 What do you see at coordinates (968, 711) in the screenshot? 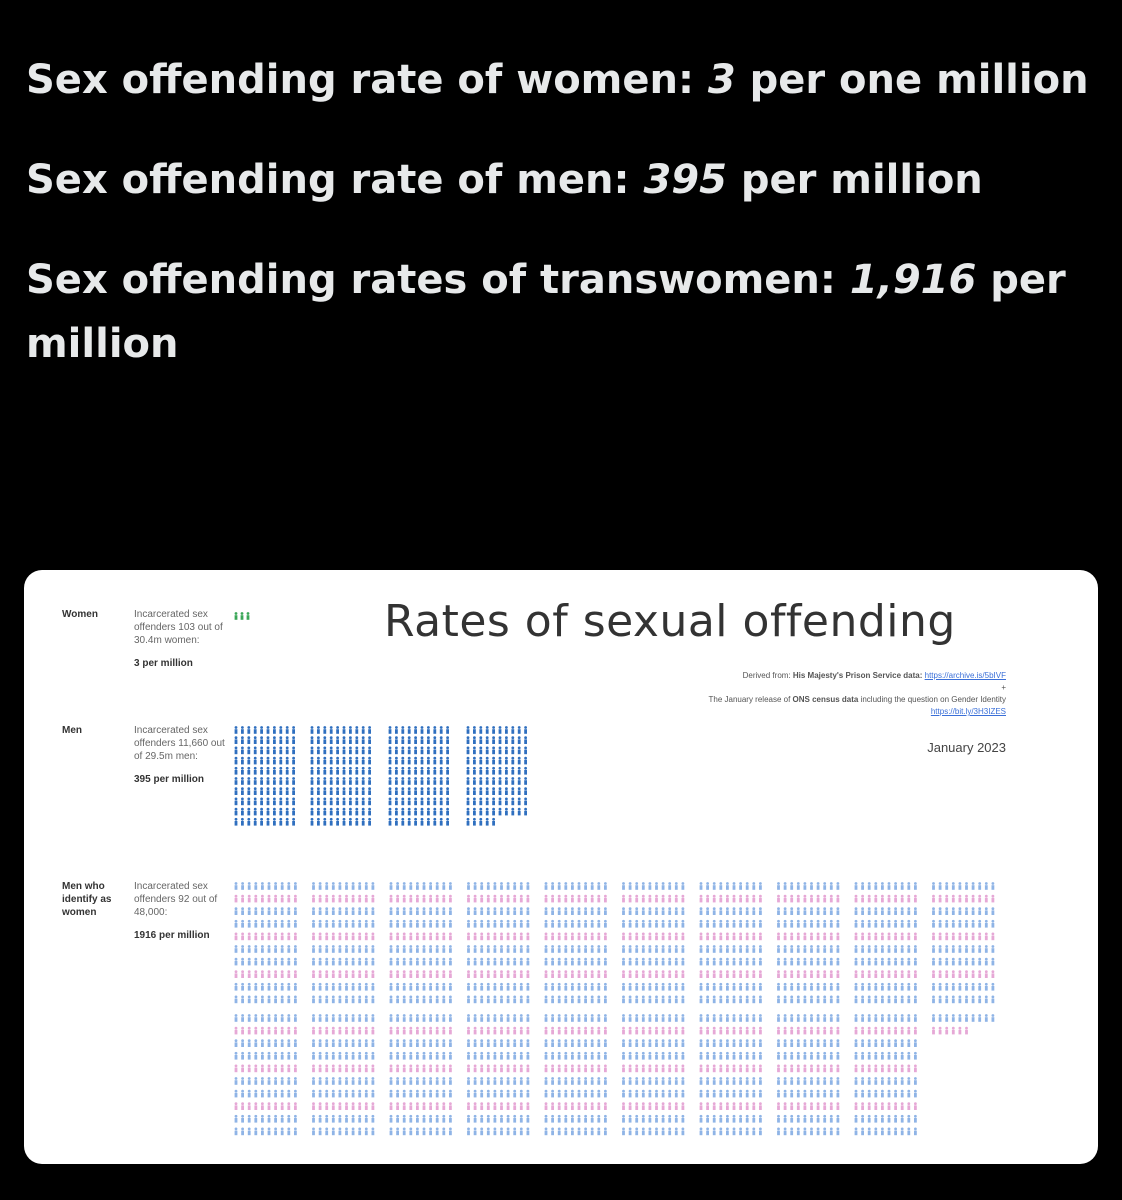
I see `source-link-ons: https://bit.ly/3H3IZES` at bounding box center [968, 711].